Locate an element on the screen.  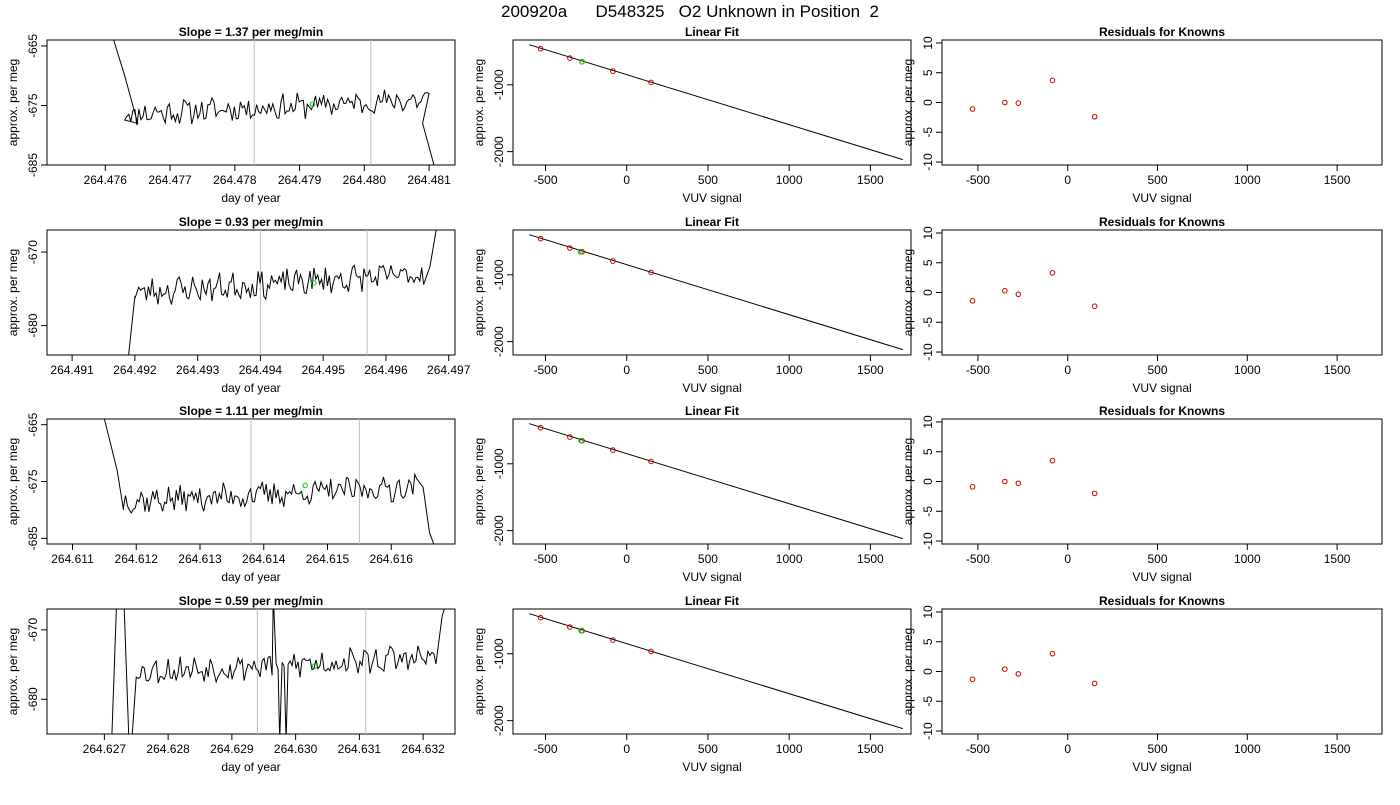
y-tick-label: -665 is located at coordinates (33, 46).